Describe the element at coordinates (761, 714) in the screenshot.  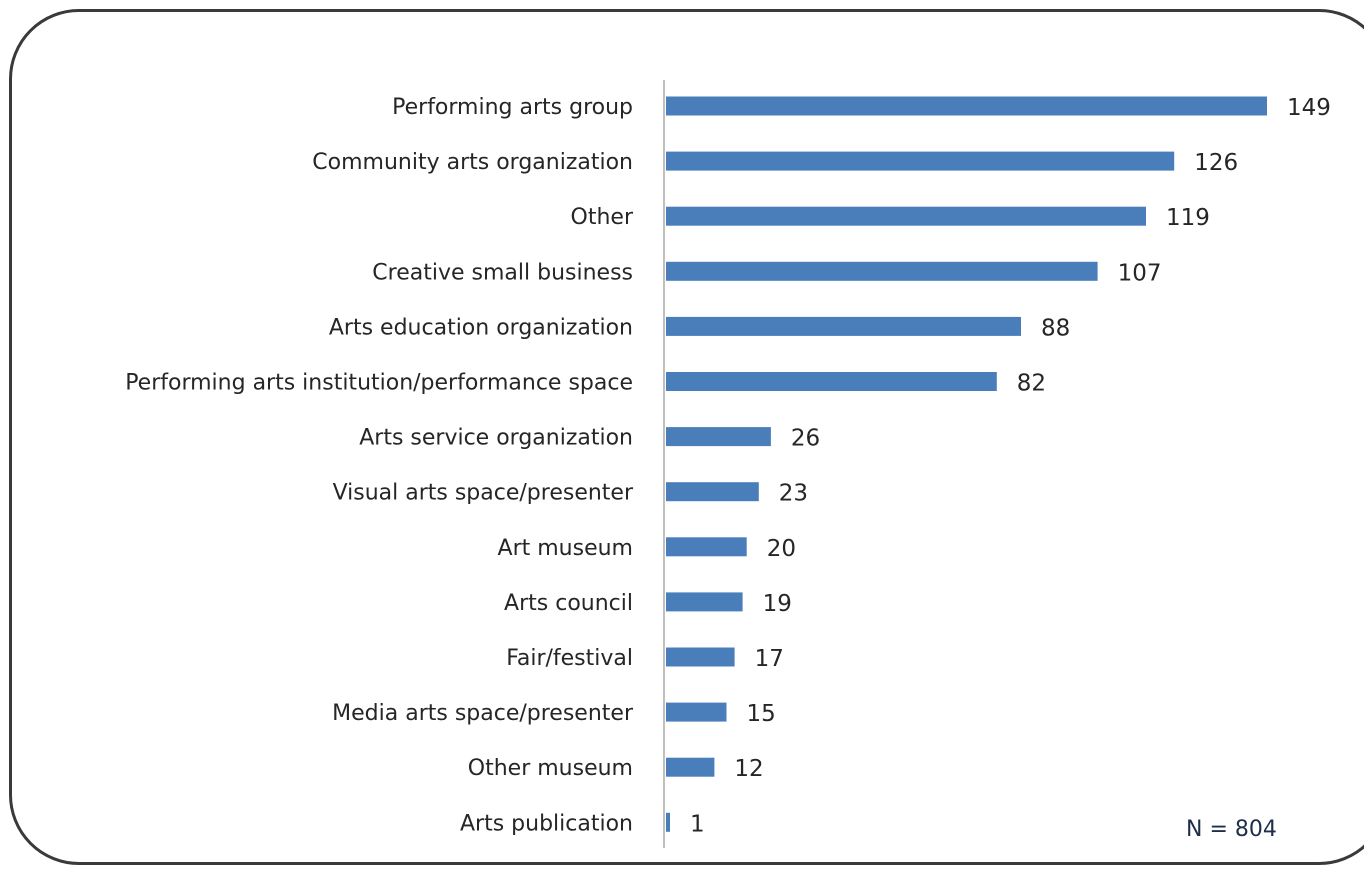
I see `value-label: 15` at that location.